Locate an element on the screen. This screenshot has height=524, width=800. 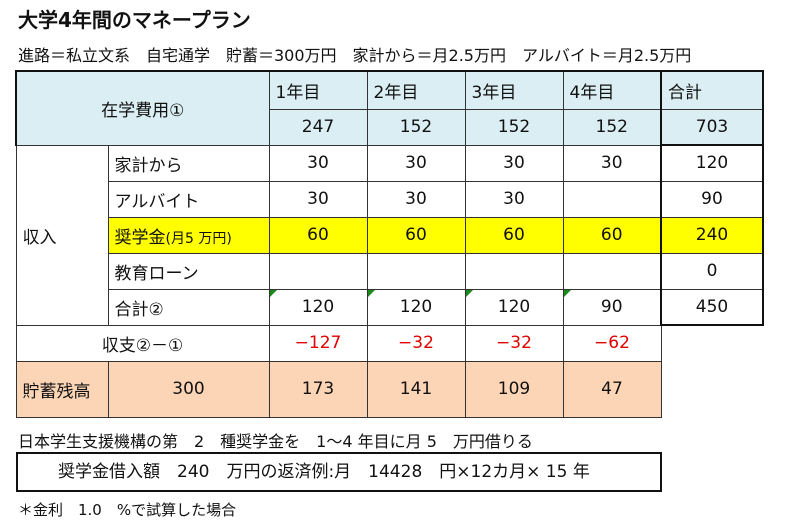
income-total: 0 is located at coordinates (712, 271).